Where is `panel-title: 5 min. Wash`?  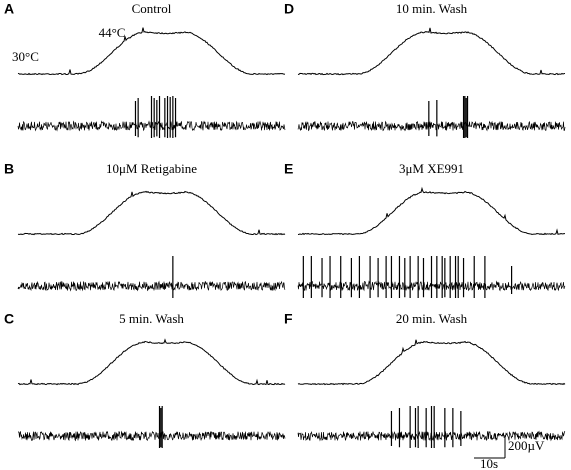 panel-title: 5 min. Wash is located at coordinates (151, 318).